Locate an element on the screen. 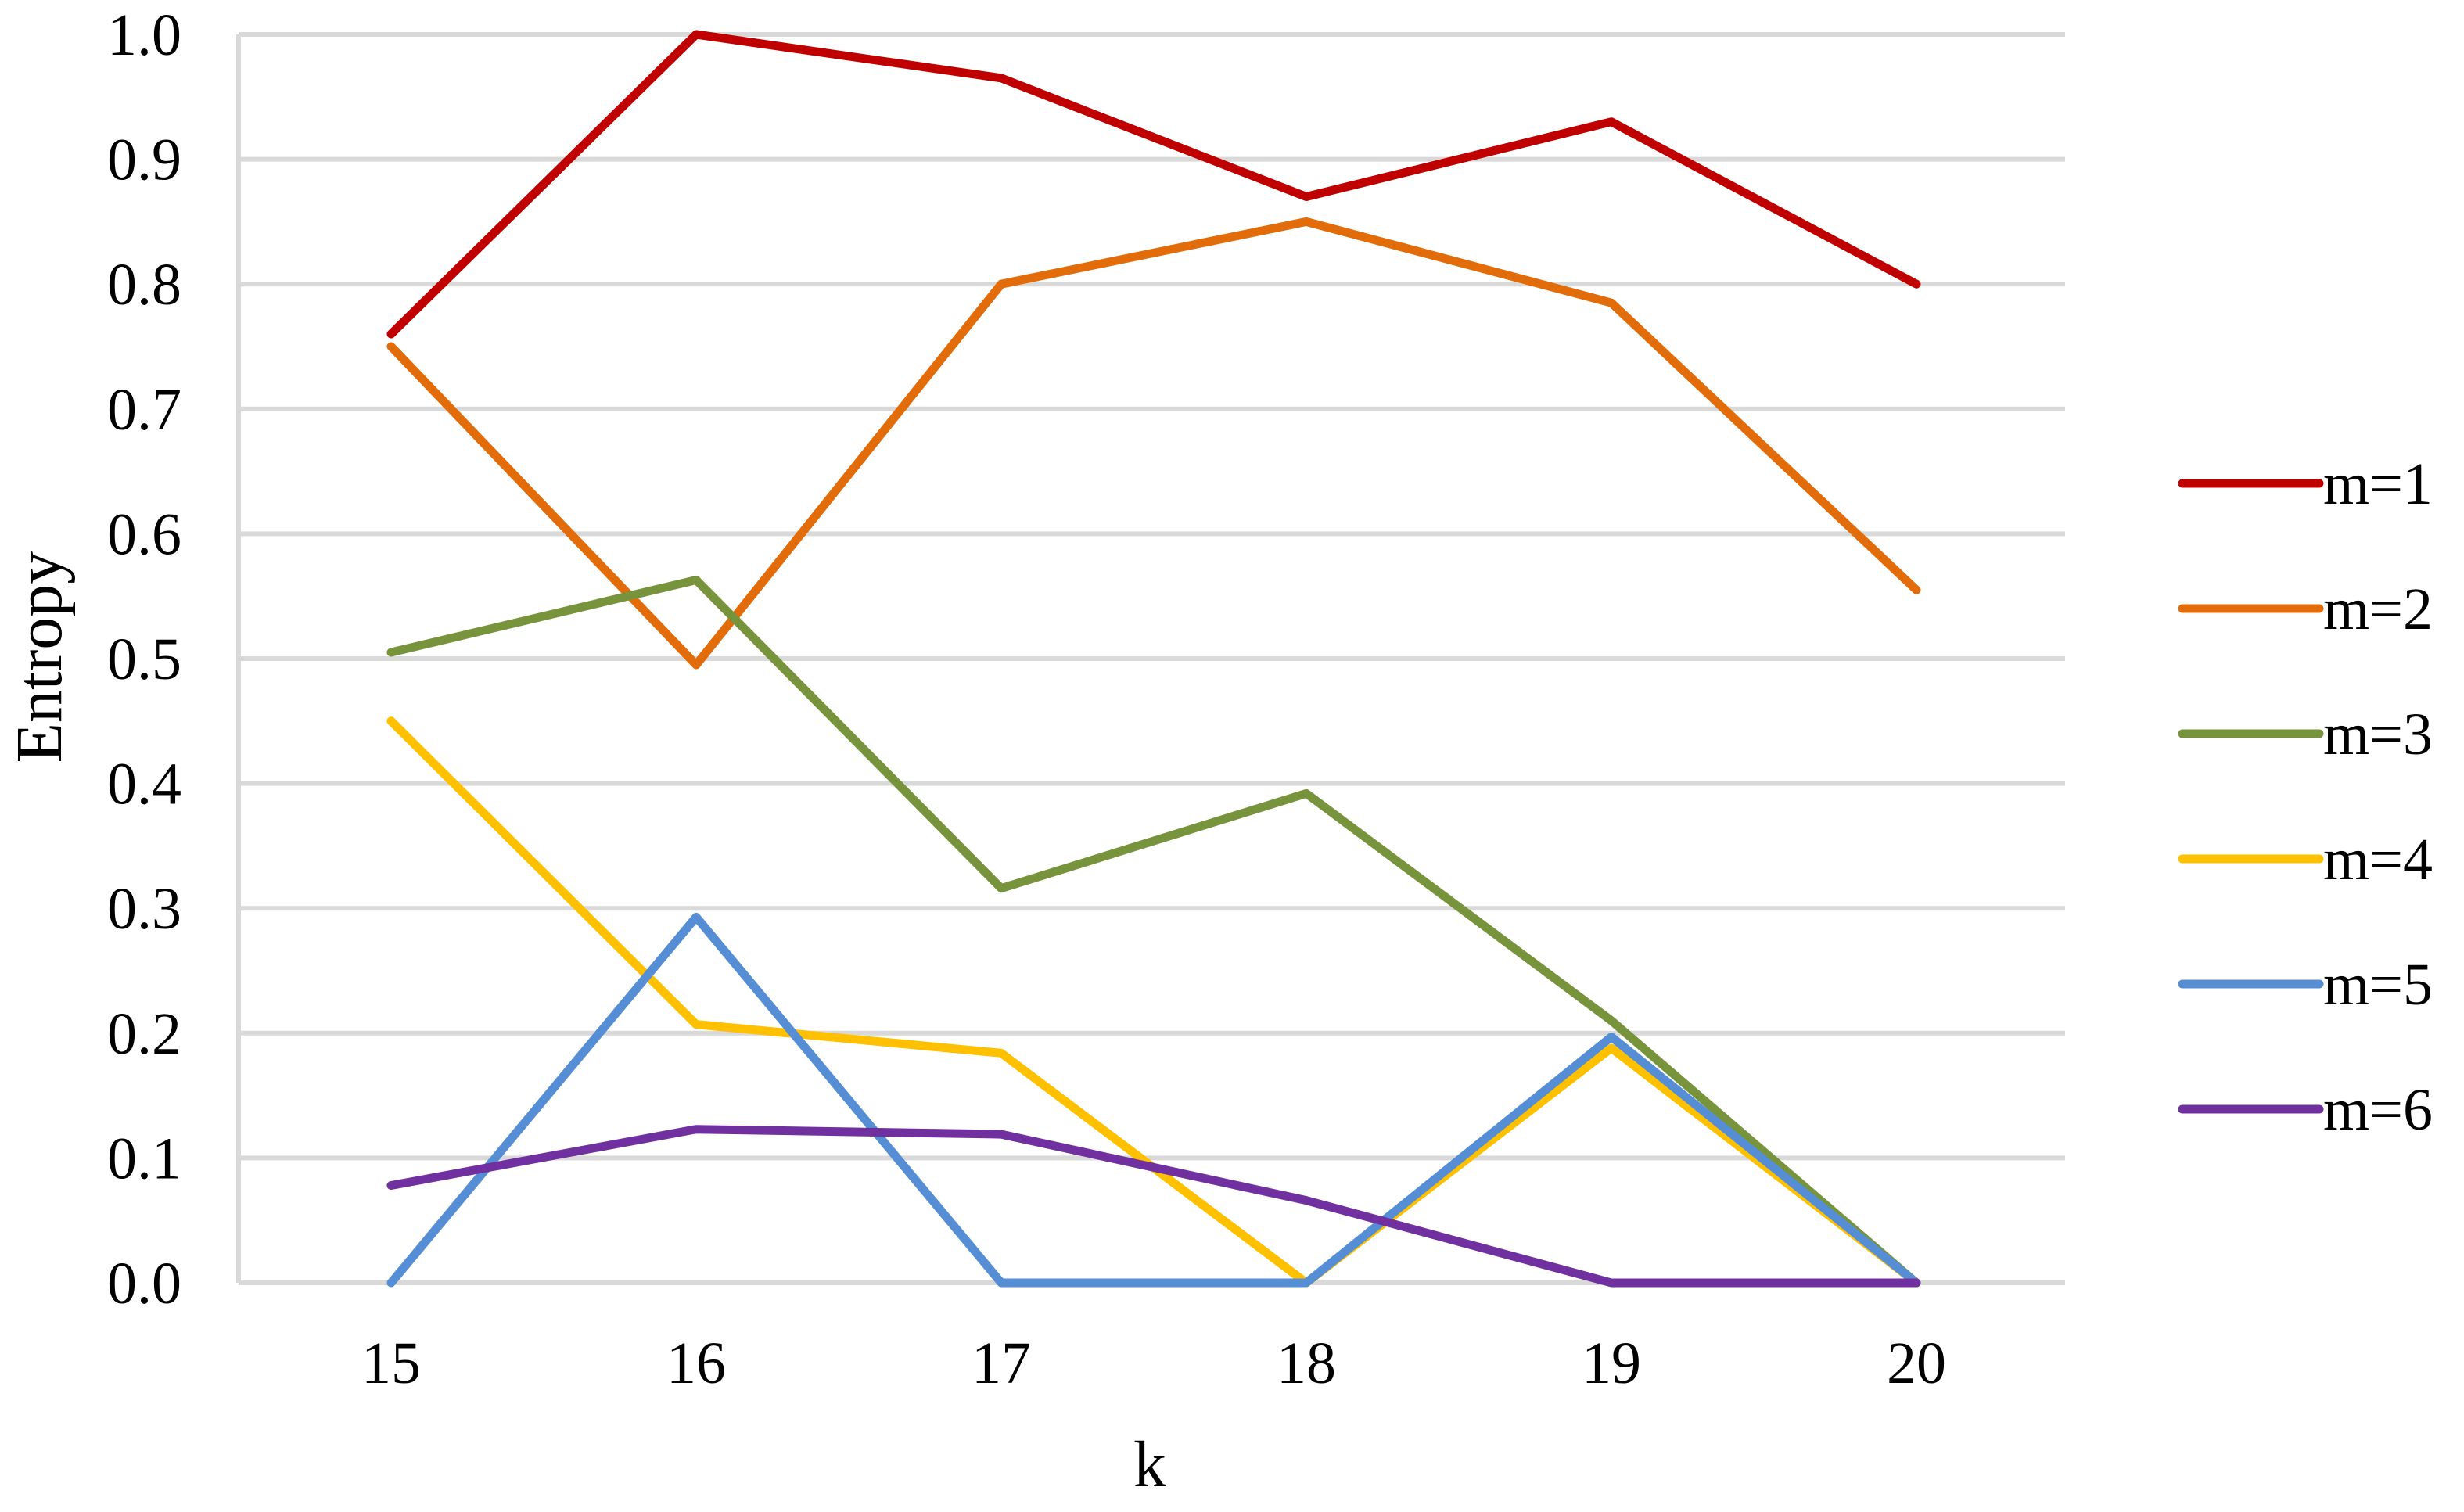 This screenshot has width=2464, height=1512. legend-label: m=1 is located at coordinates (2378, 484).